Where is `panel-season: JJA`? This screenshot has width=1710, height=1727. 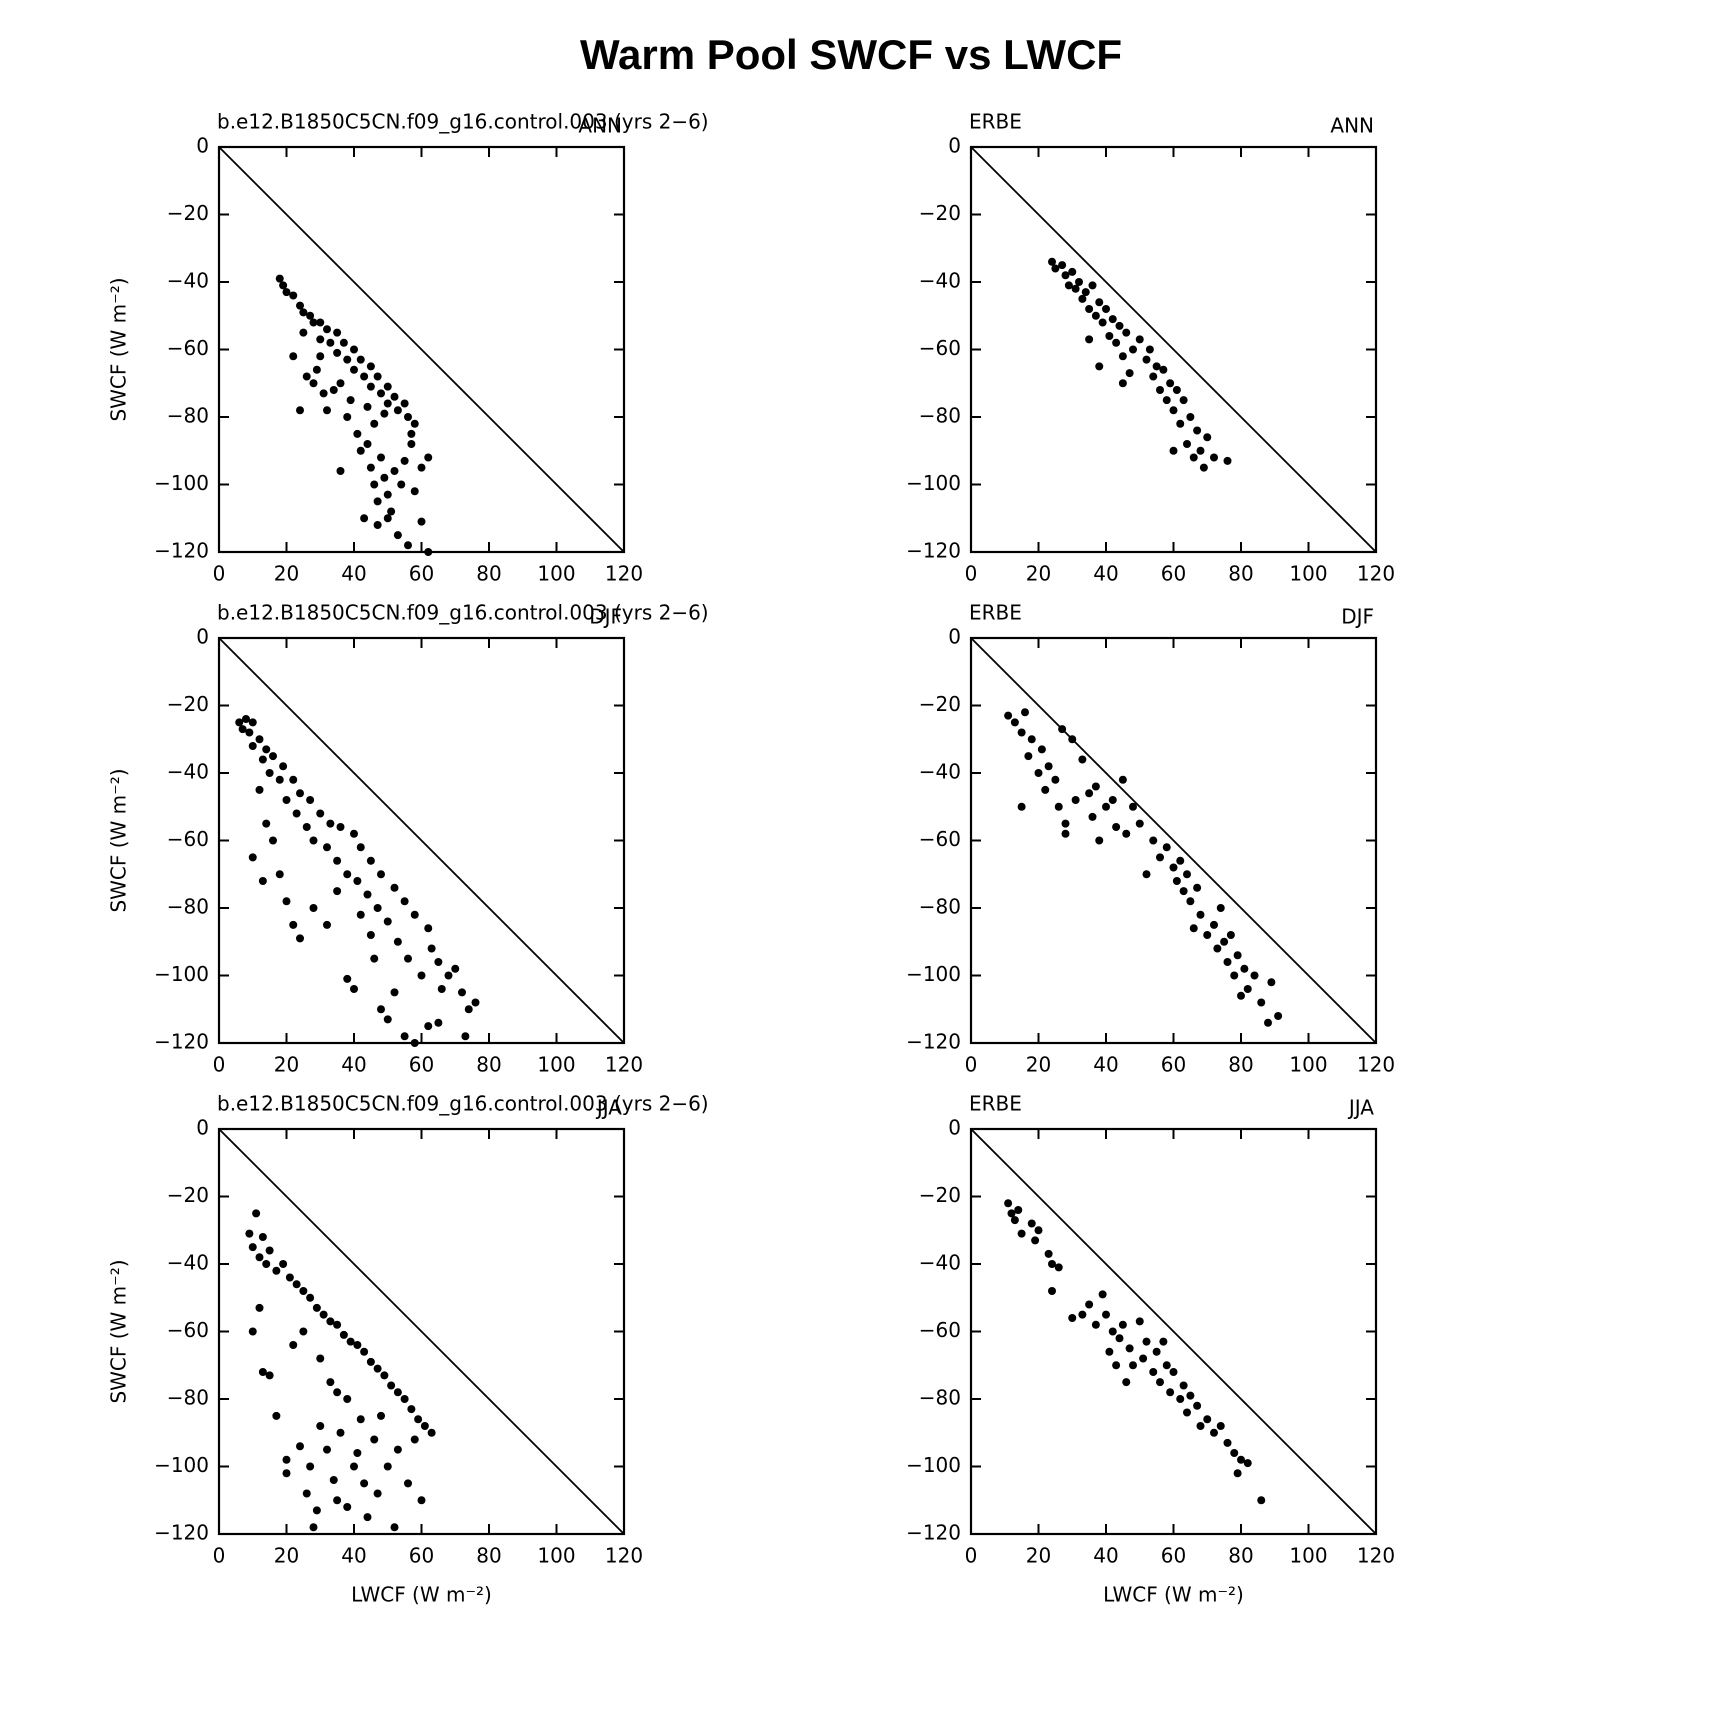 panel-season: JJA is located at coordinates (1360, 1108).